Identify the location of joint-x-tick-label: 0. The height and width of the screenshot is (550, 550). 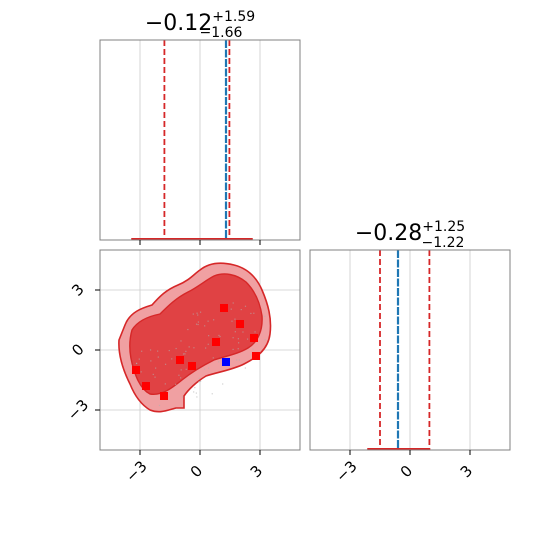
(196, 471).